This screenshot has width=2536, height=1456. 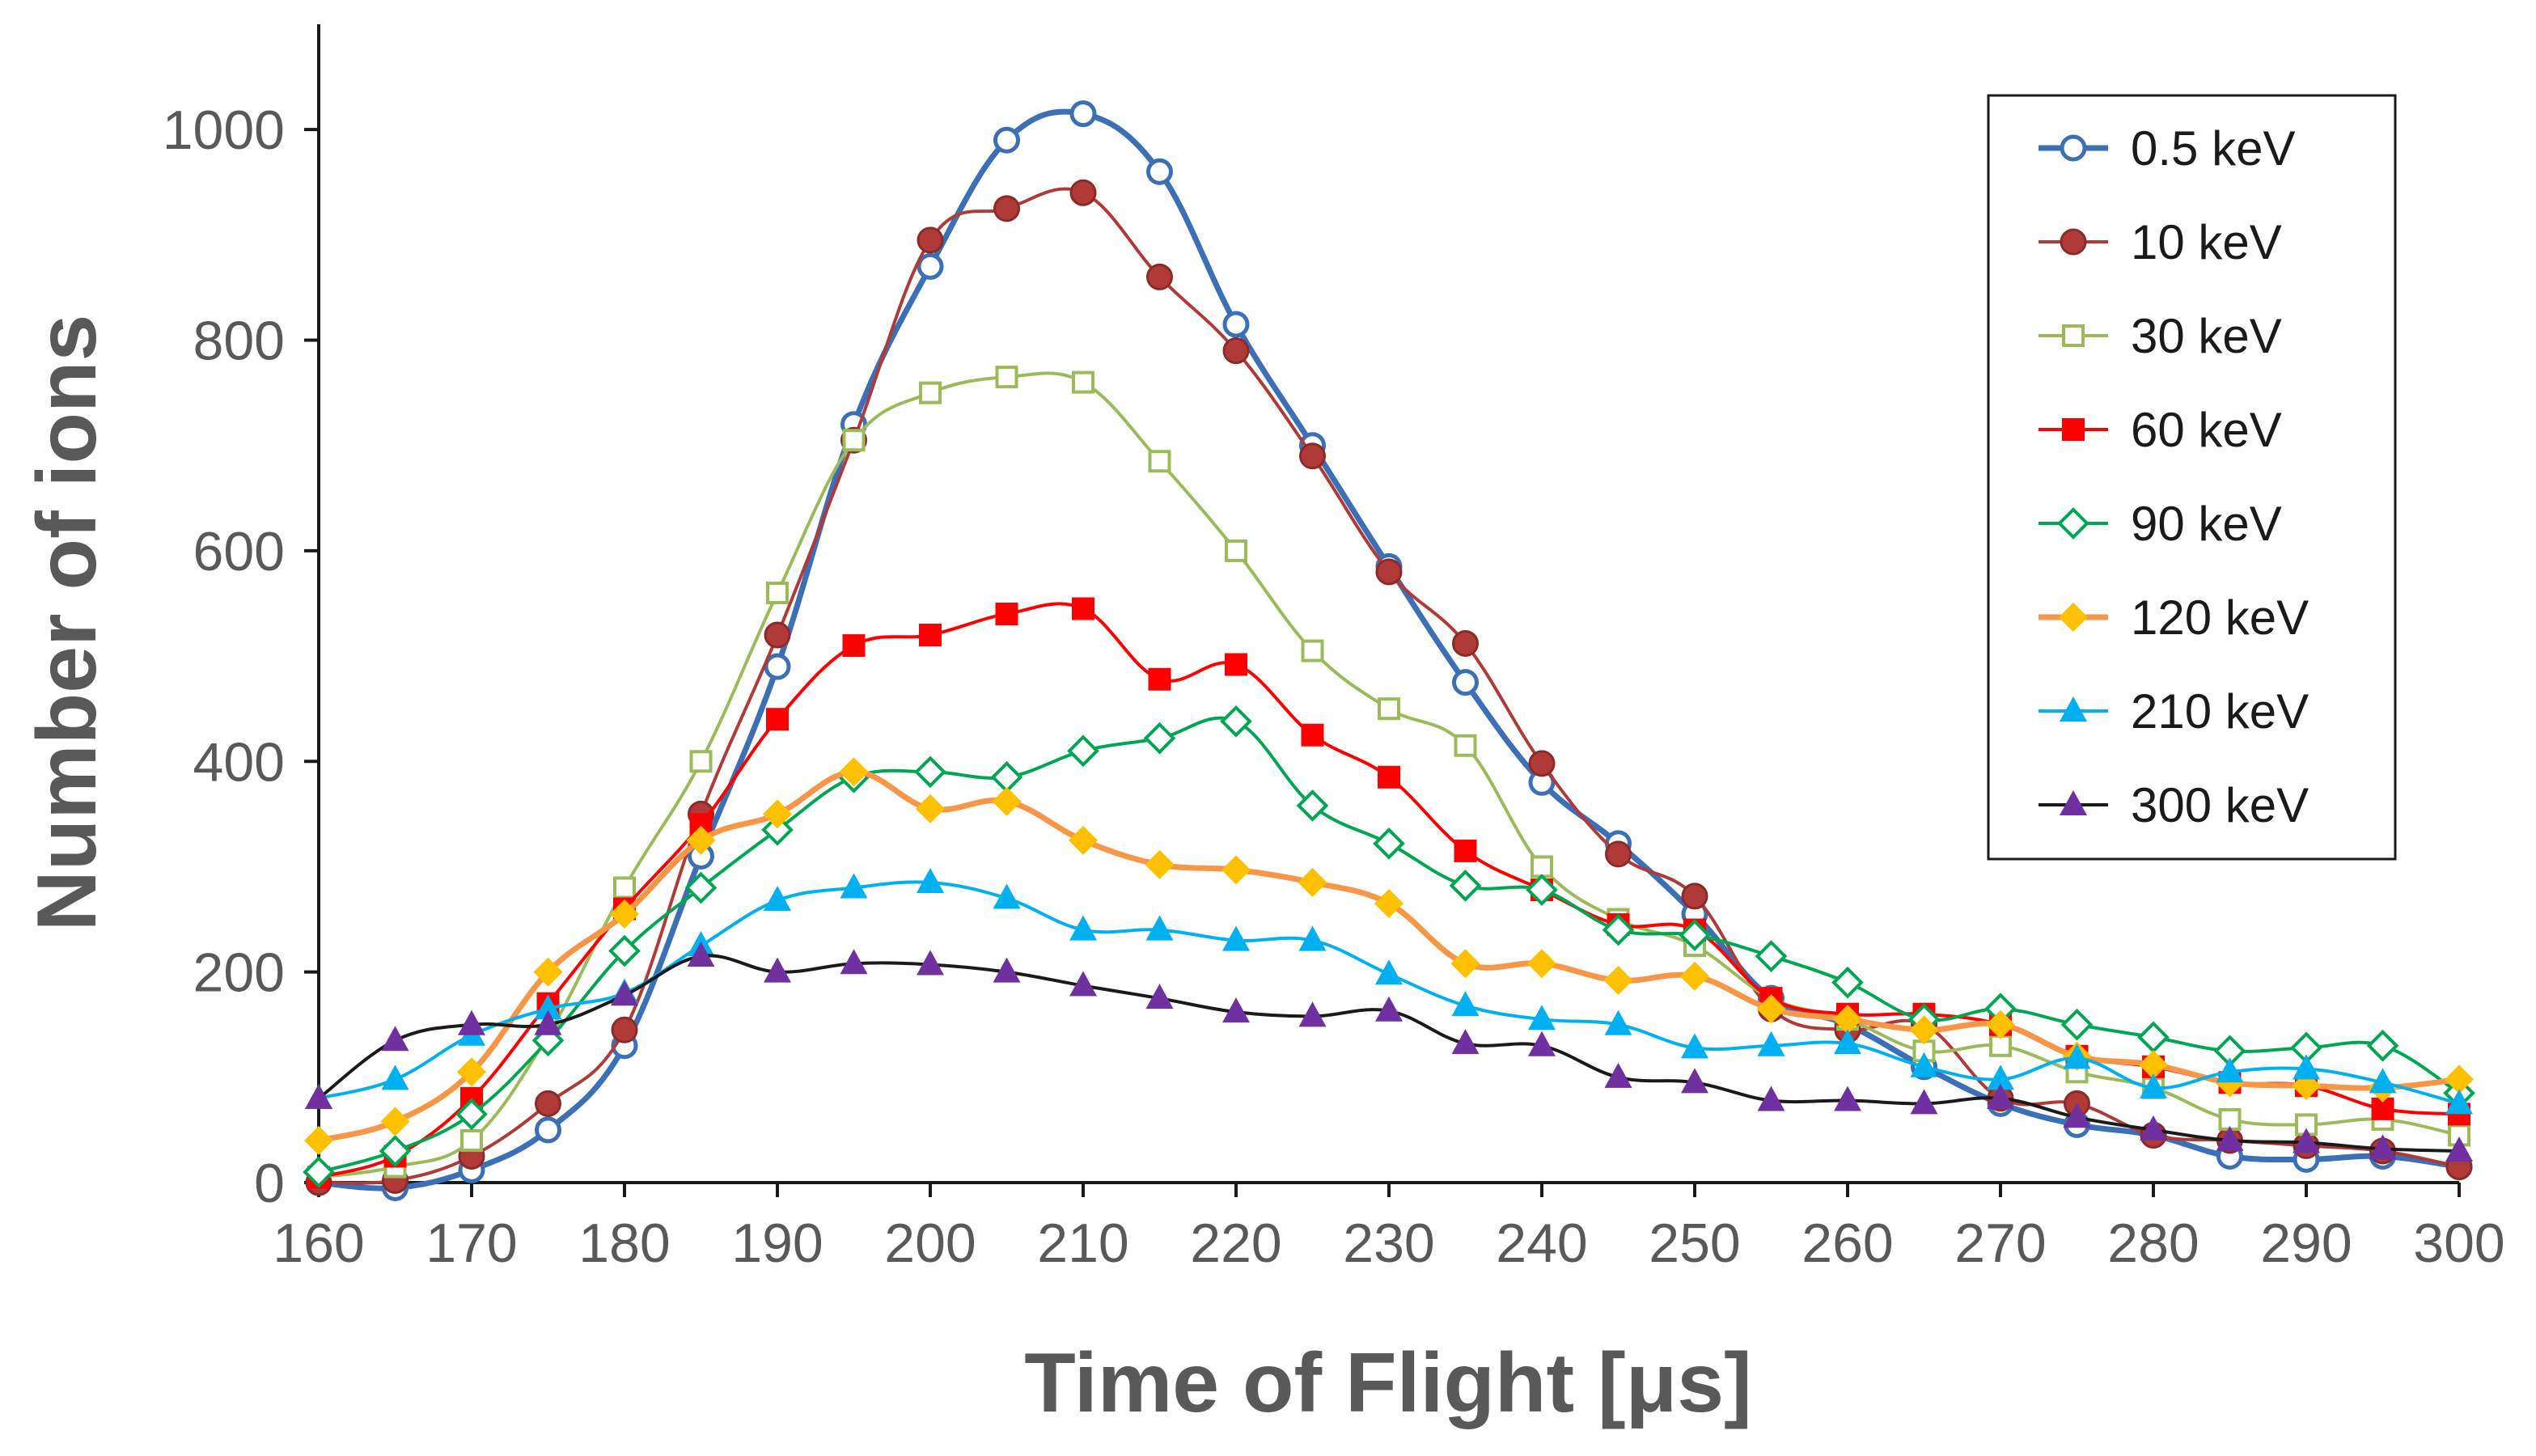 What do you see at coordinates (239, 341) in the screenshot?
I see `y-tick-label: 800` at bounding box center [239, 341].